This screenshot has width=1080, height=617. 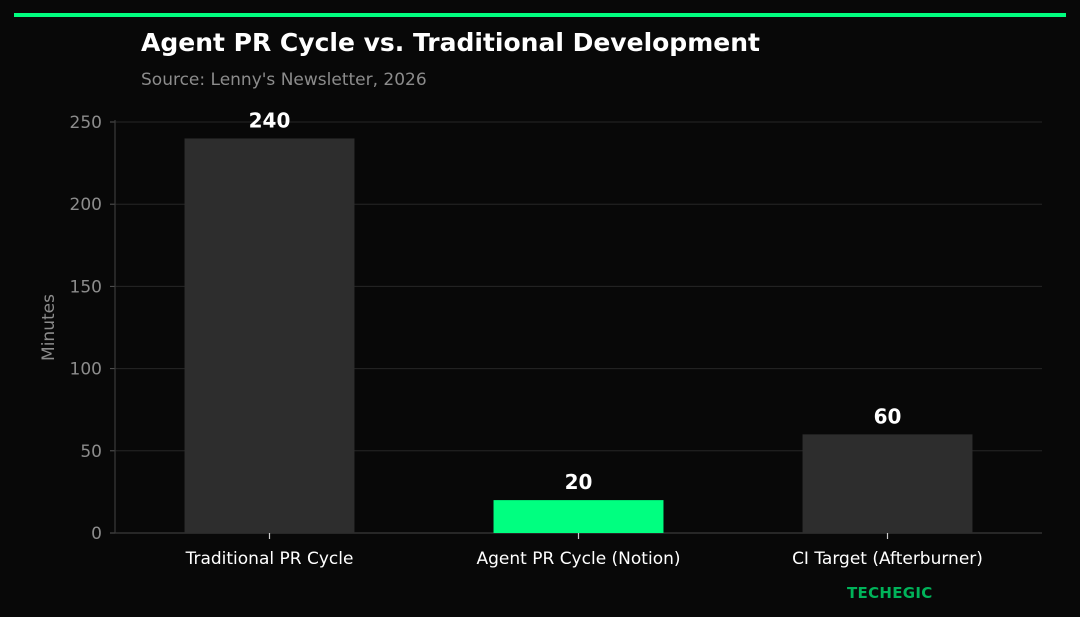 I want to click on y-axis-label: Minutes, so click(x=49, y=327).